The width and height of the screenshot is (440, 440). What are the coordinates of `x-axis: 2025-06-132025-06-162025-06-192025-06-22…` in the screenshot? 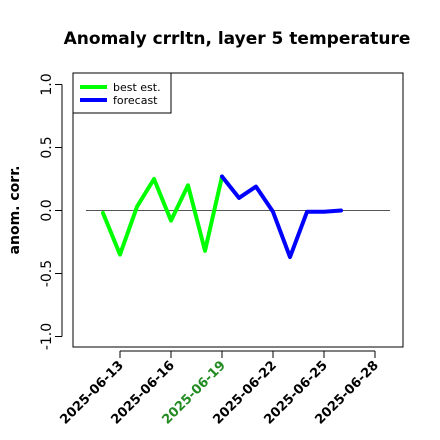 It's located at (219, 389).